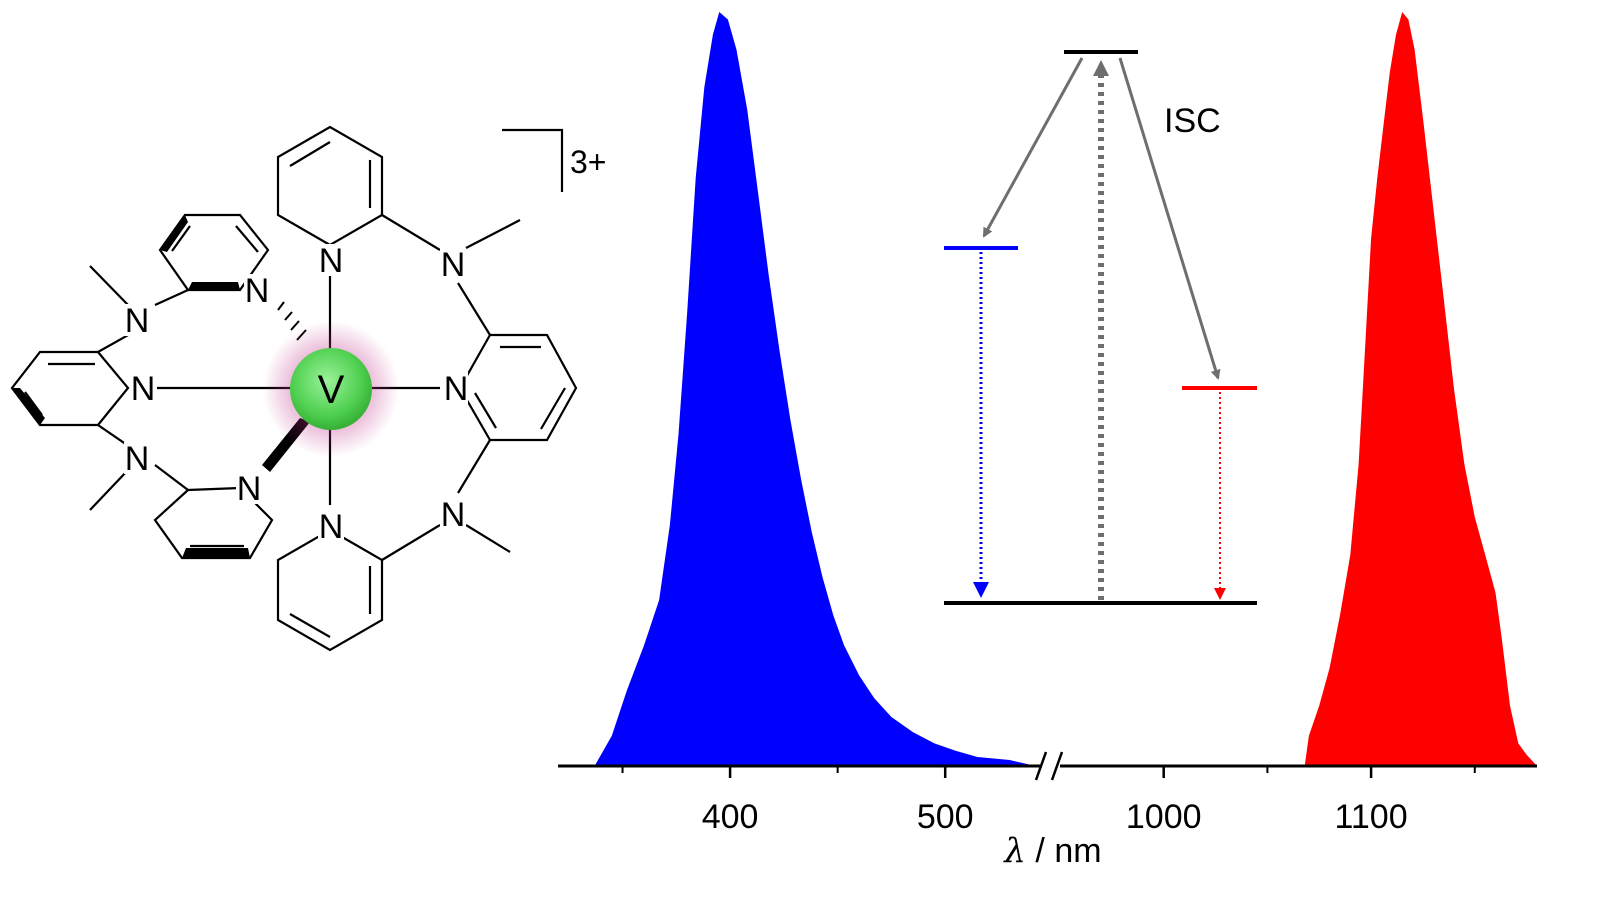  I want to click on isc-arrow-to-red, so click(1169, 218).